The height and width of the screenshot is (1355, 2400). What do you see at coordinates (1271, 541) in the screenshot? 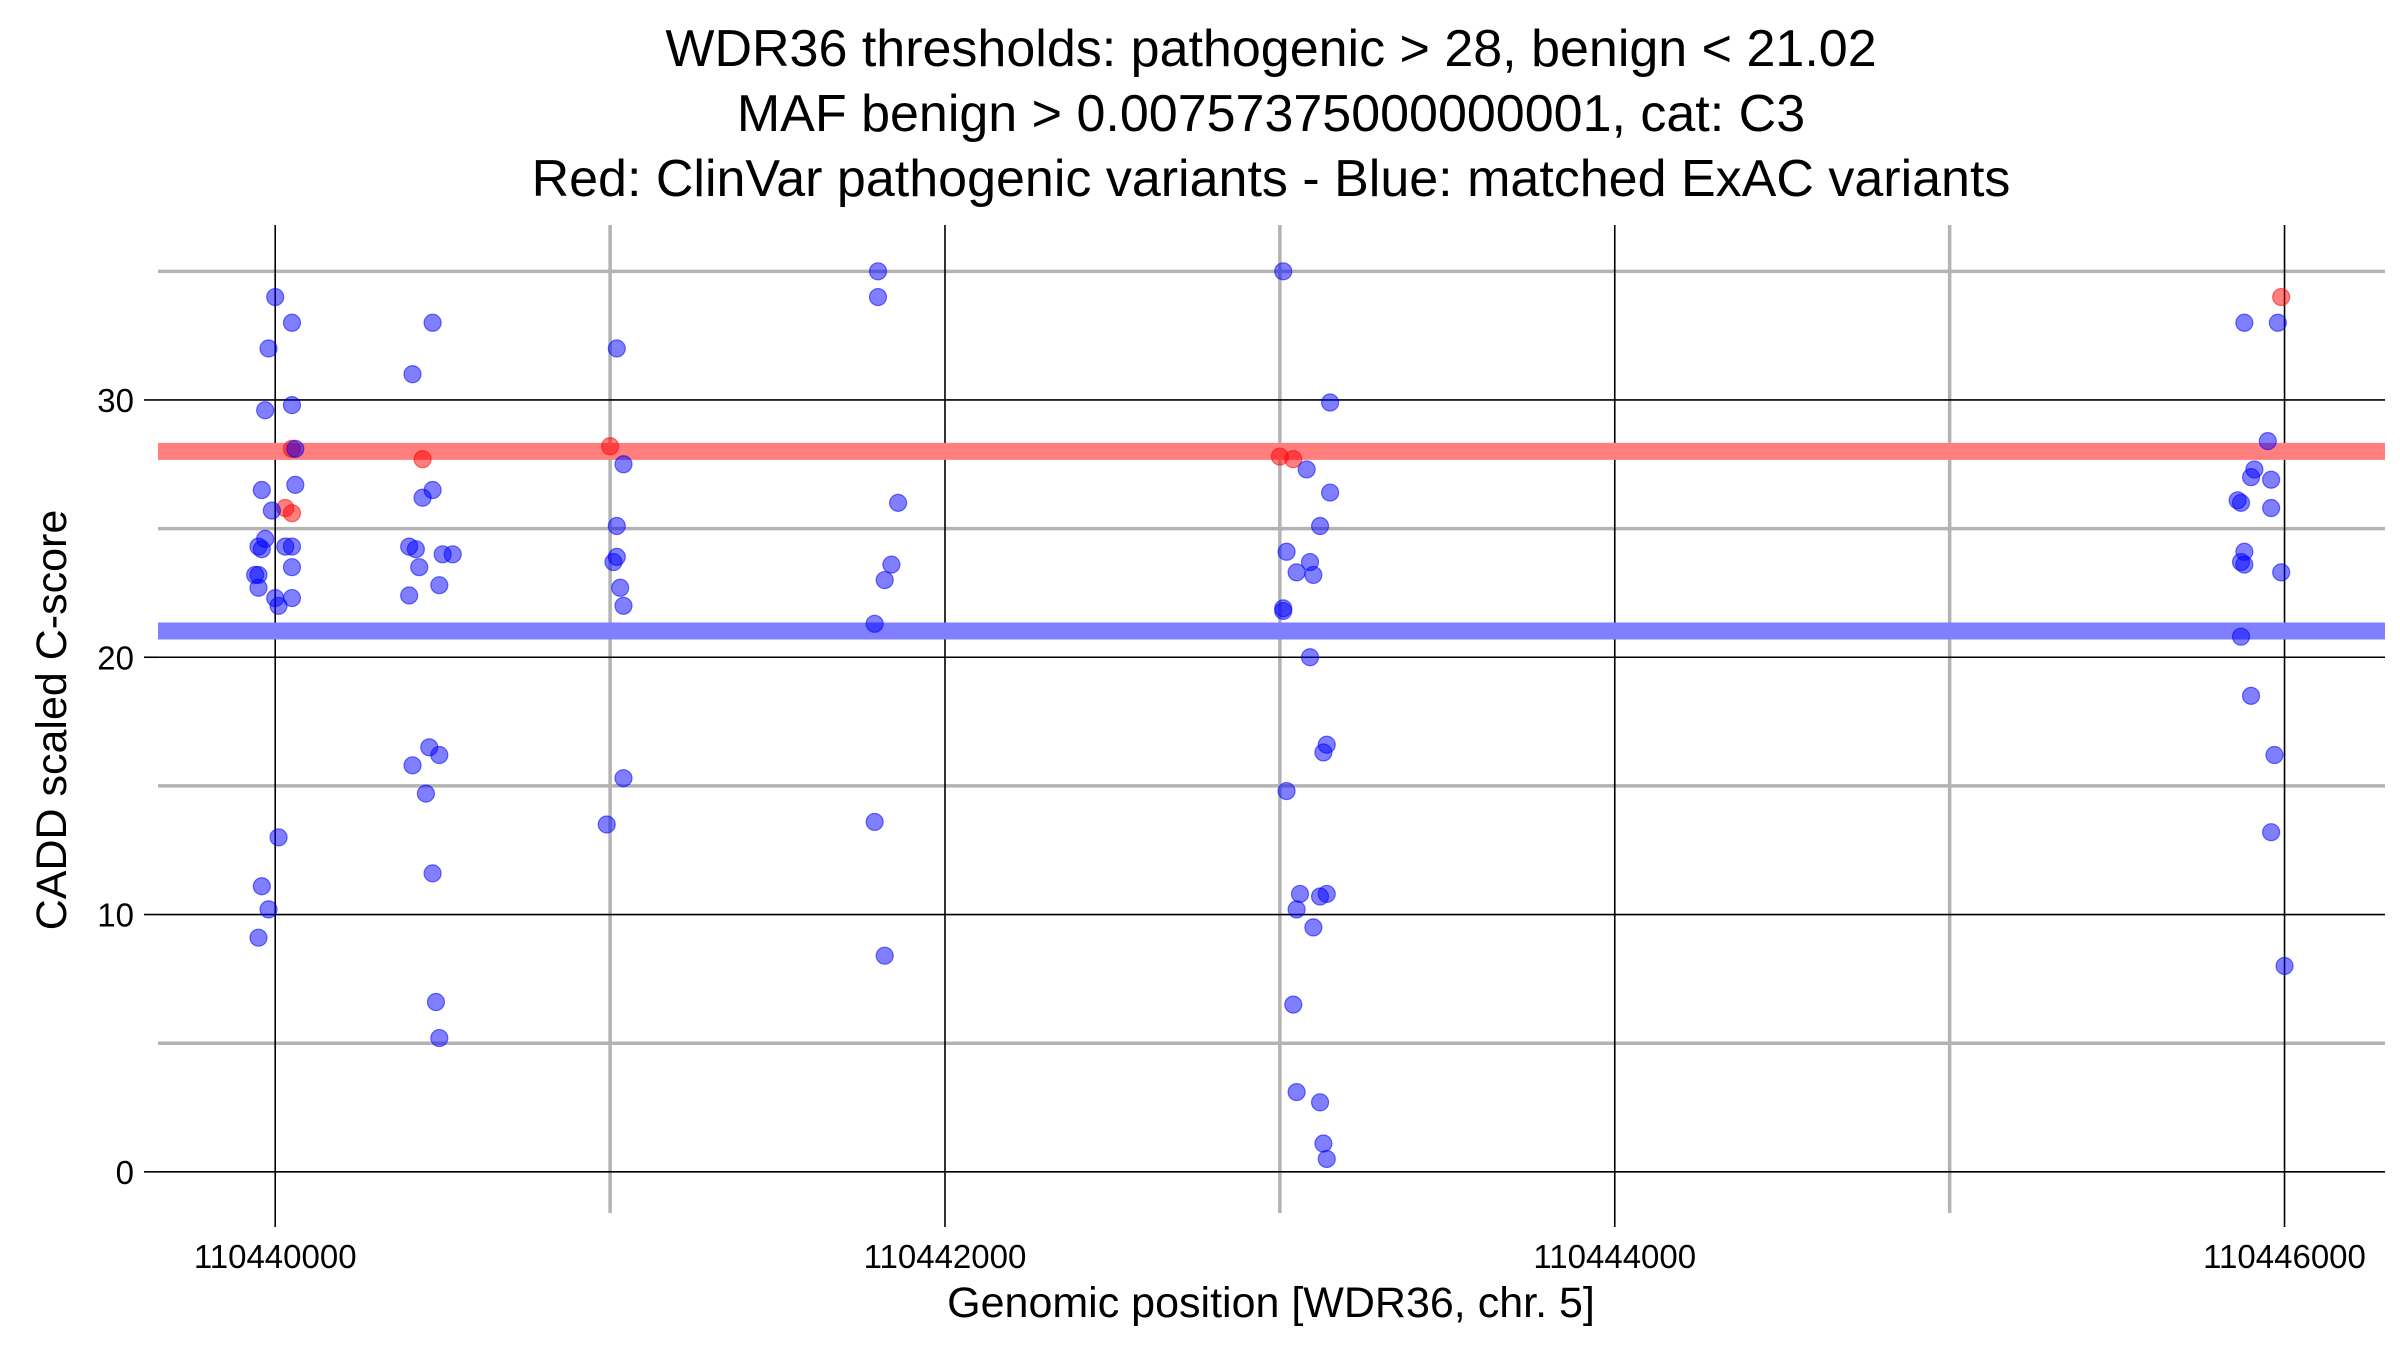
I see `threshold-lines` at bounding box center [1271, 541].